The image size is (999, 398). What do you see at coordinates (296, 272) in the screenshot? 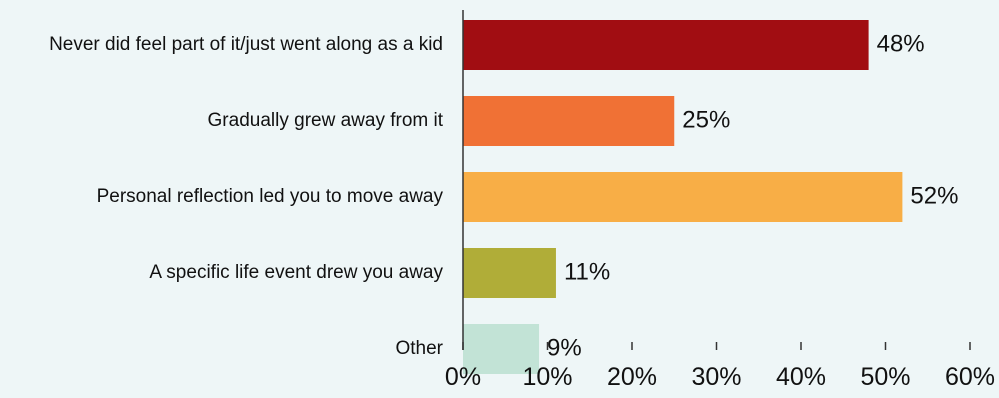
I see `category-label-3: A specific life event drew you away` at bounding box center [296, 272].